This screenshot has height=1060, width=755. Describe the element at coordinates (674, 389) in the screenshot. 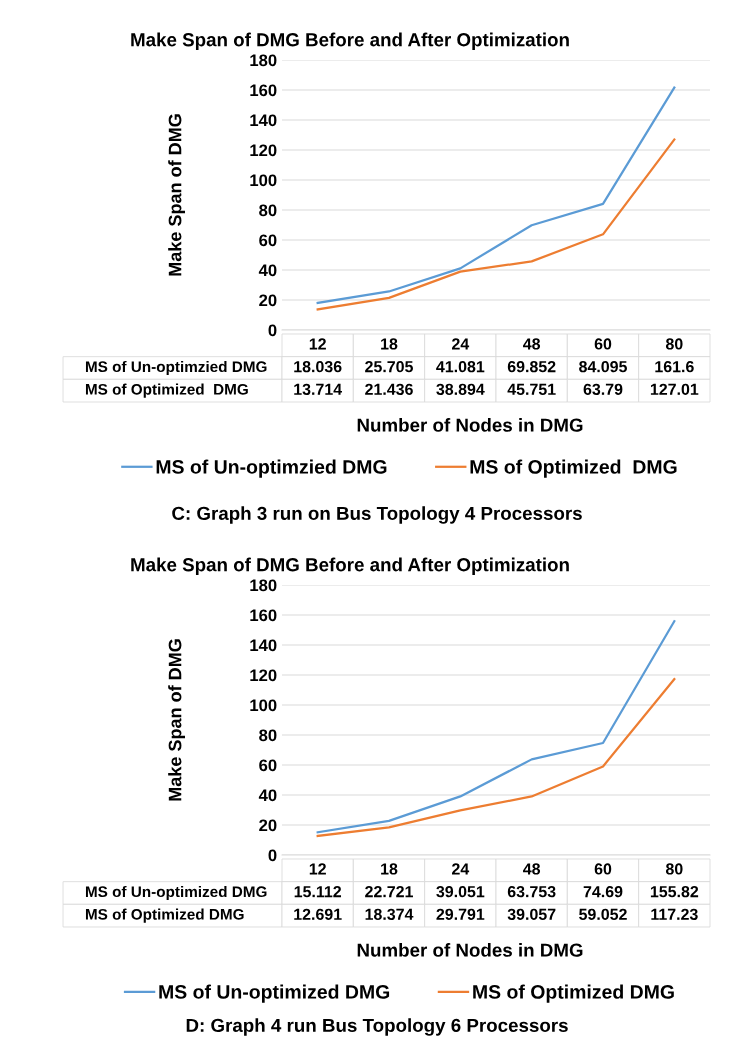

I see `data-label: 127.01` at that location.